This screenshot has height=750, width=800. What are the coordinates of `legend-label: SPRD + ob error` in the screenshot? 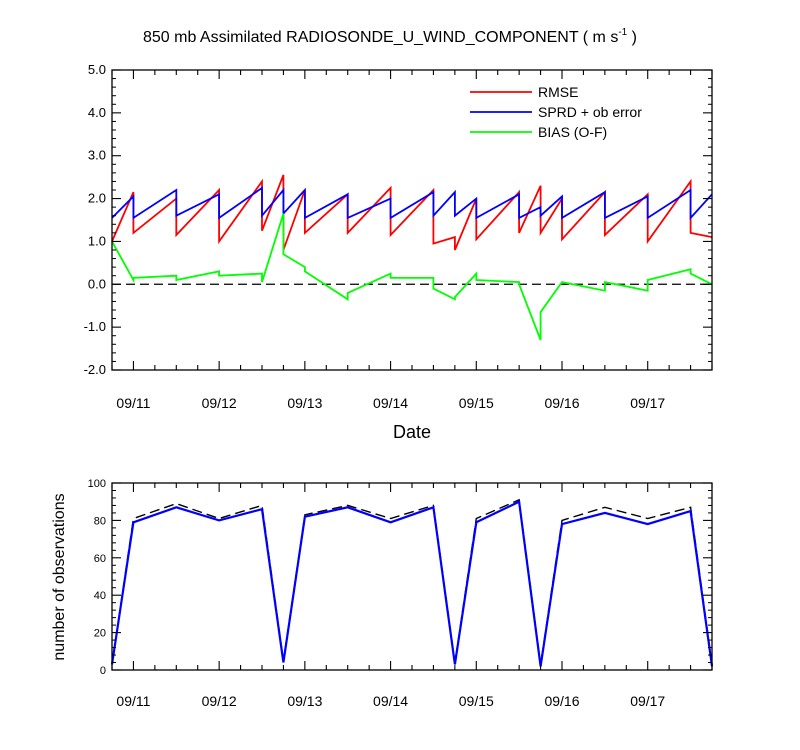 It's located at (590, 112).